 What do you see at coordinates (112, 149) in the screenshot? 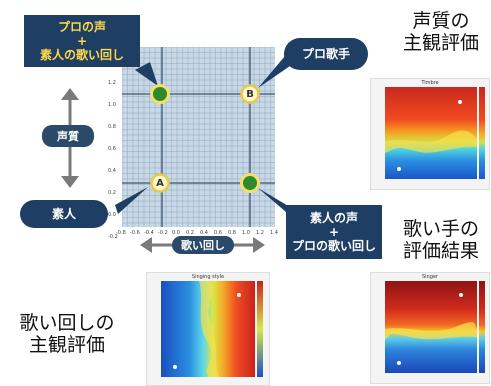
I see `y-tick-label: 0.6` at bounding box center [112, 149].